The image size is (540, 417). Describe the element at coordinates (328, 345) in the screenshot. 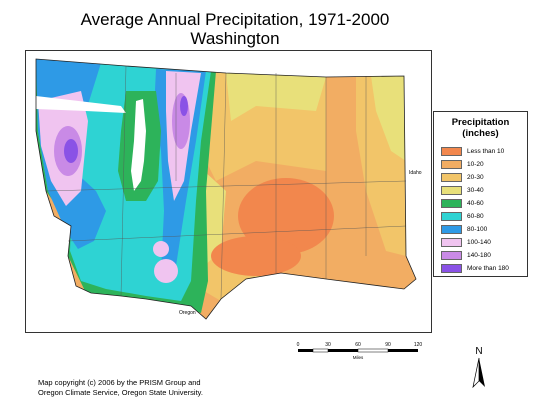

I see `scale-tick-label: 30` at that location.